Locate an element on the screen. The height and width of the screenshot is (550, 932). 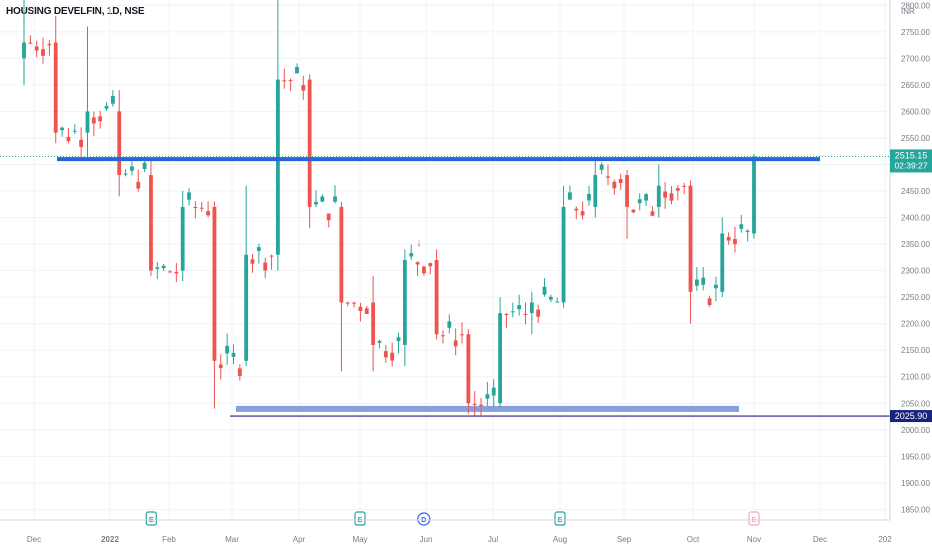
y-tick-label: 2350.00 is located at coordinates (915, 244).